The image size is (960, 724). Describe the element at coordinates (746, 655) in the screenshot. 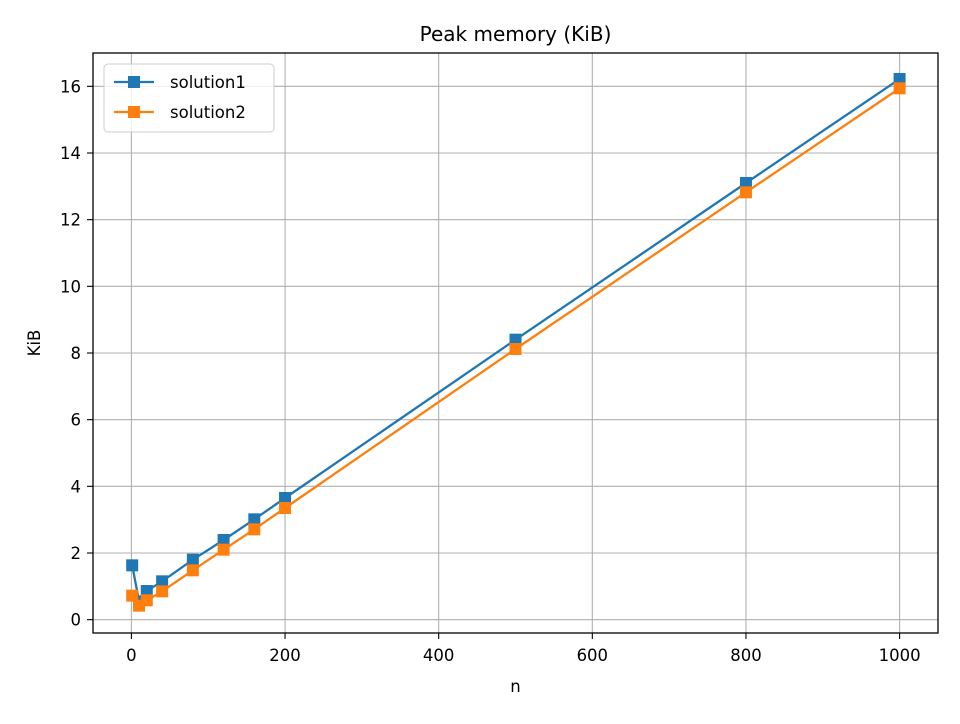

I see `x-tick-label: 800` at that location.